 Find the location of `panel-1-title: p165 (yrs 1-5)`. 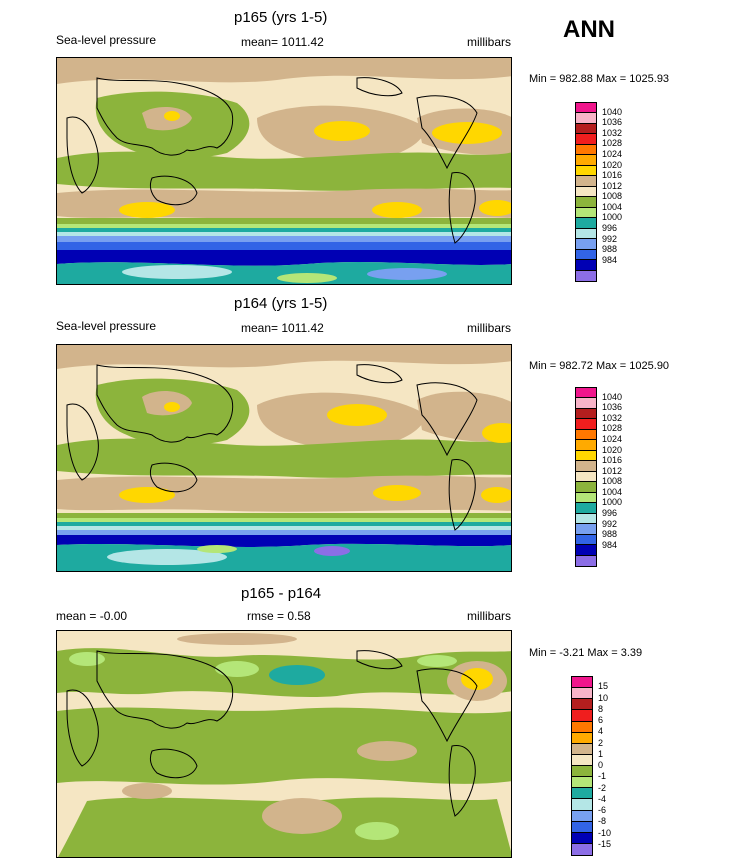

panel-1-title: p165 (yrs 1-5) is located at coordinates (281, 17).